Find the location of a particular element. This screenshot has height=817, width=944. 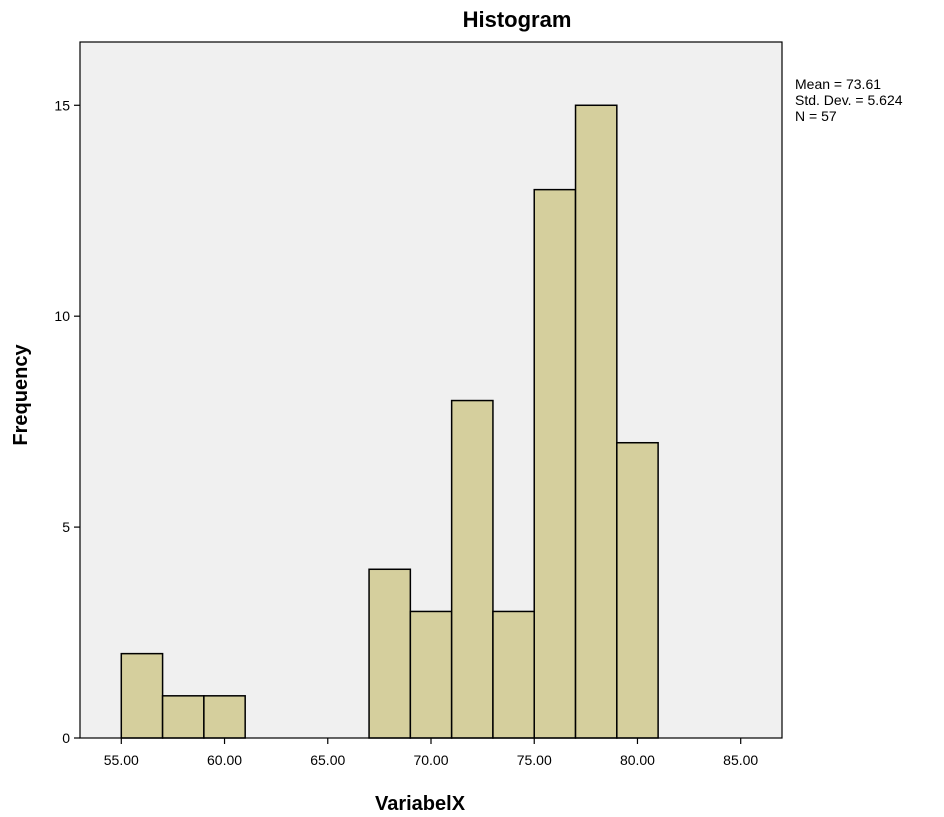

x-tick-label: 60.00 is located at coordinates (224, 760).